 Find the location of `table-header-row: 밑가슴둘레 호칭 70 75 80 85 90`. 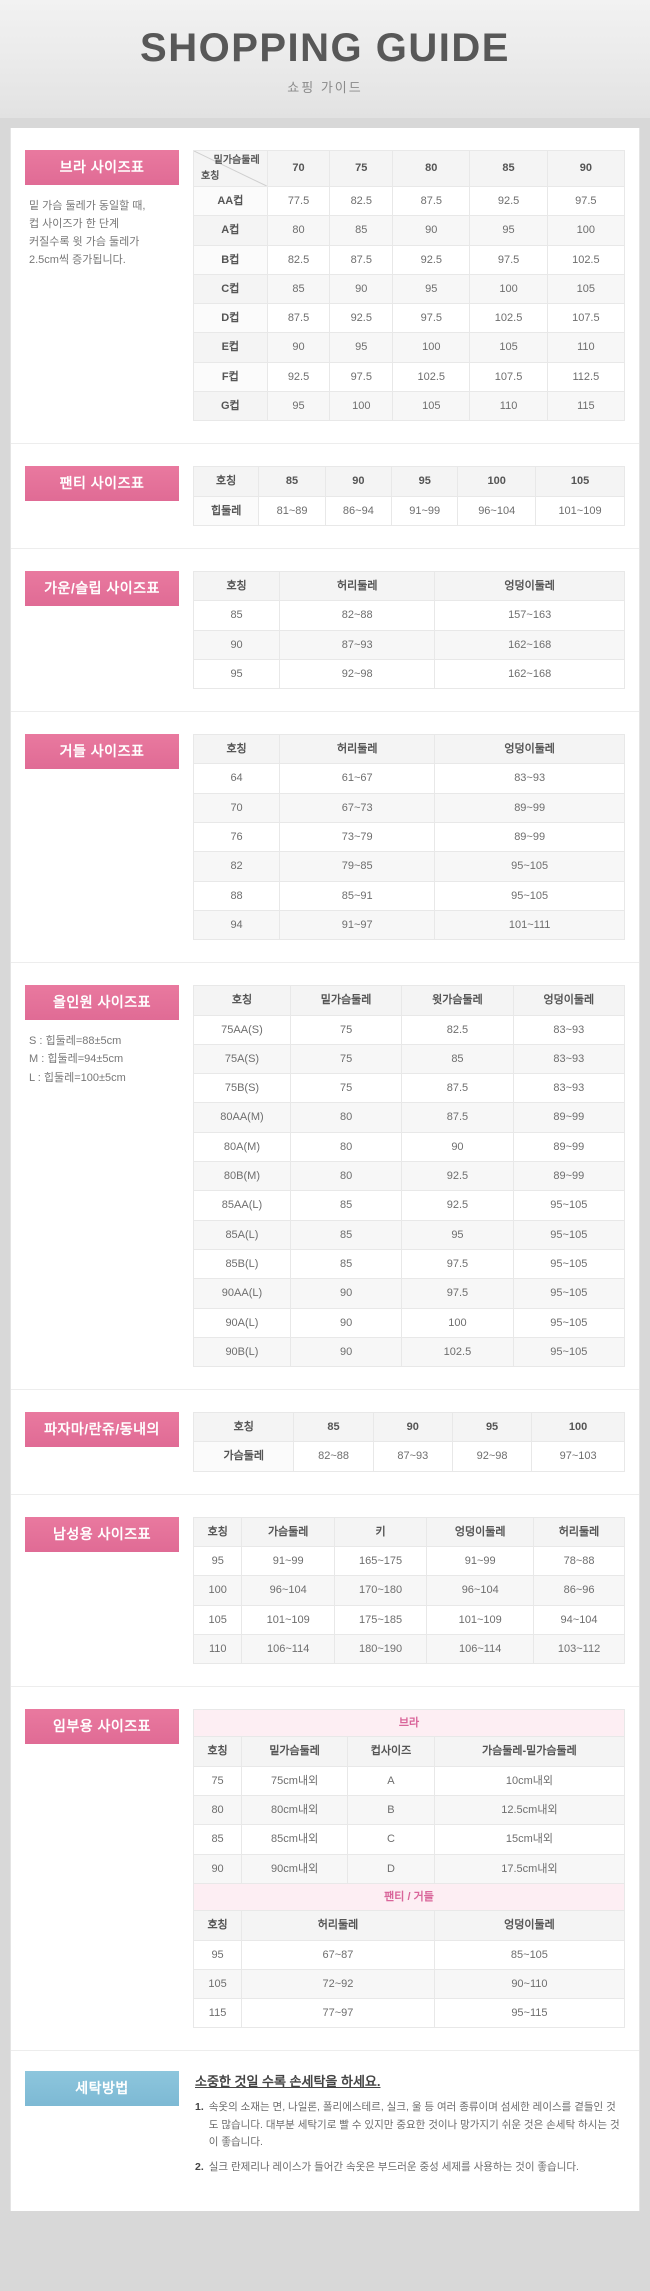

table-header-row: 밑가슴둘레 호칭 70 75 80 85 90 is located at coordinates (409, 168).